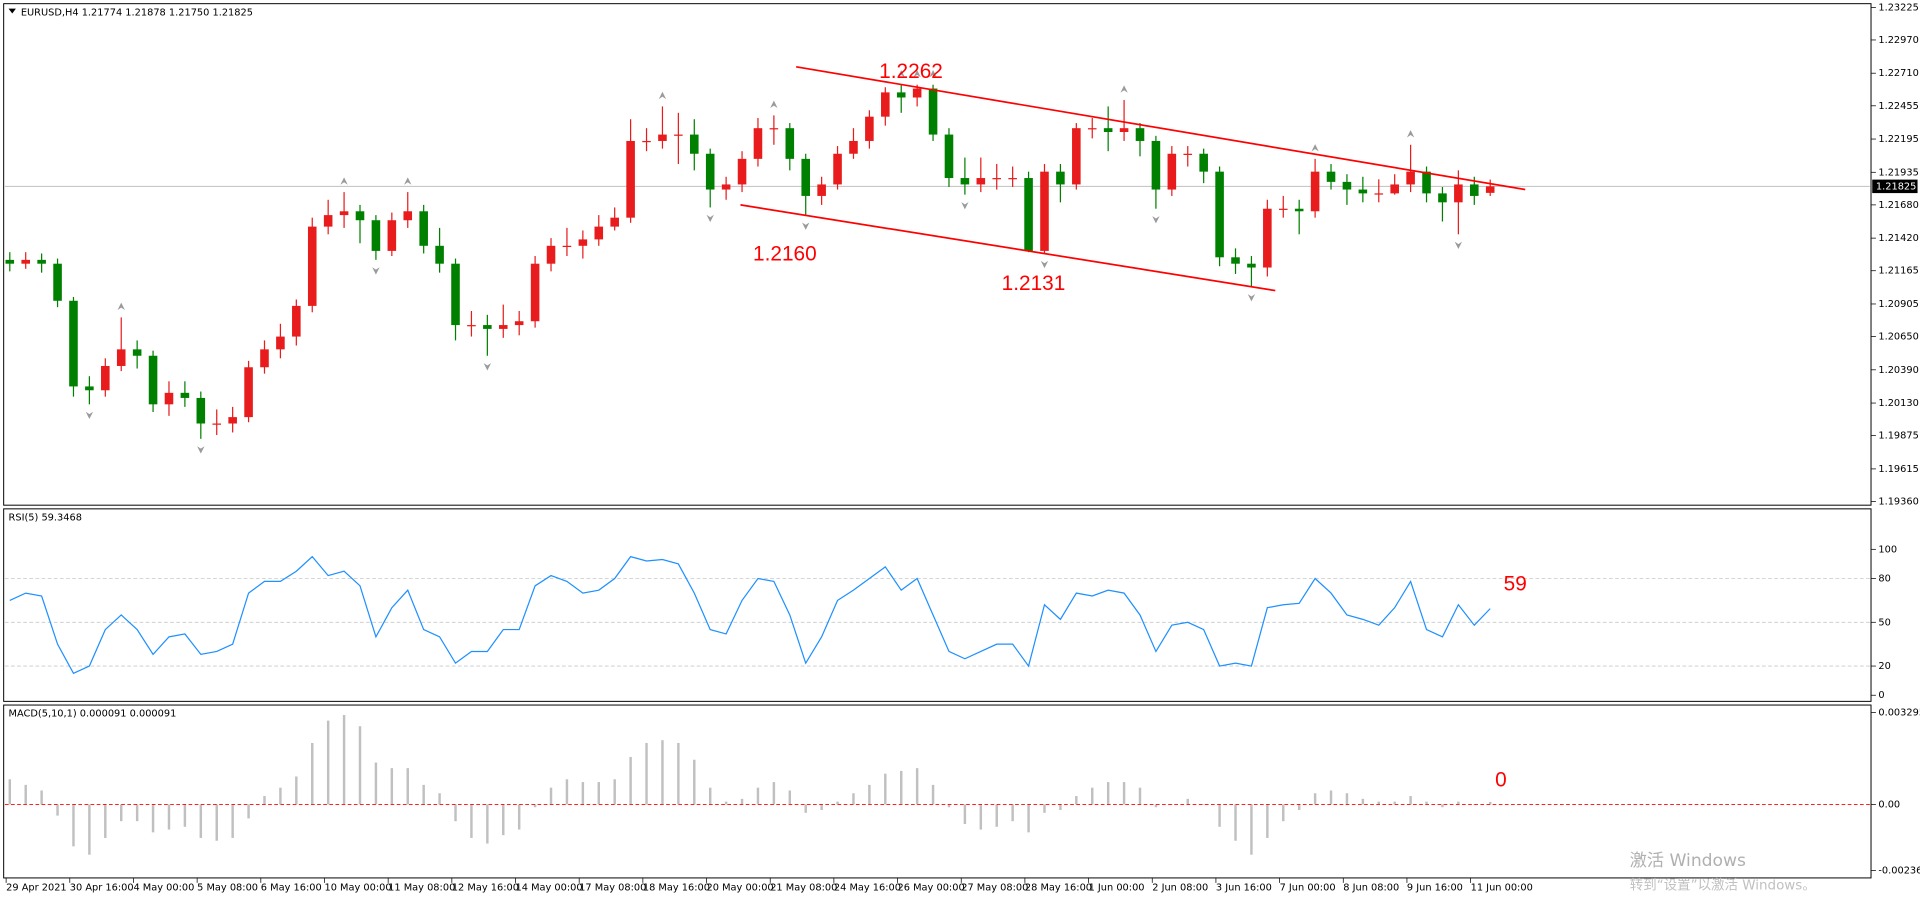 The image size is (1920, 900). Describe the element at coordinates (1898, 106) in the screenshot. I see `y-tick-label: 1.22455` at that location.